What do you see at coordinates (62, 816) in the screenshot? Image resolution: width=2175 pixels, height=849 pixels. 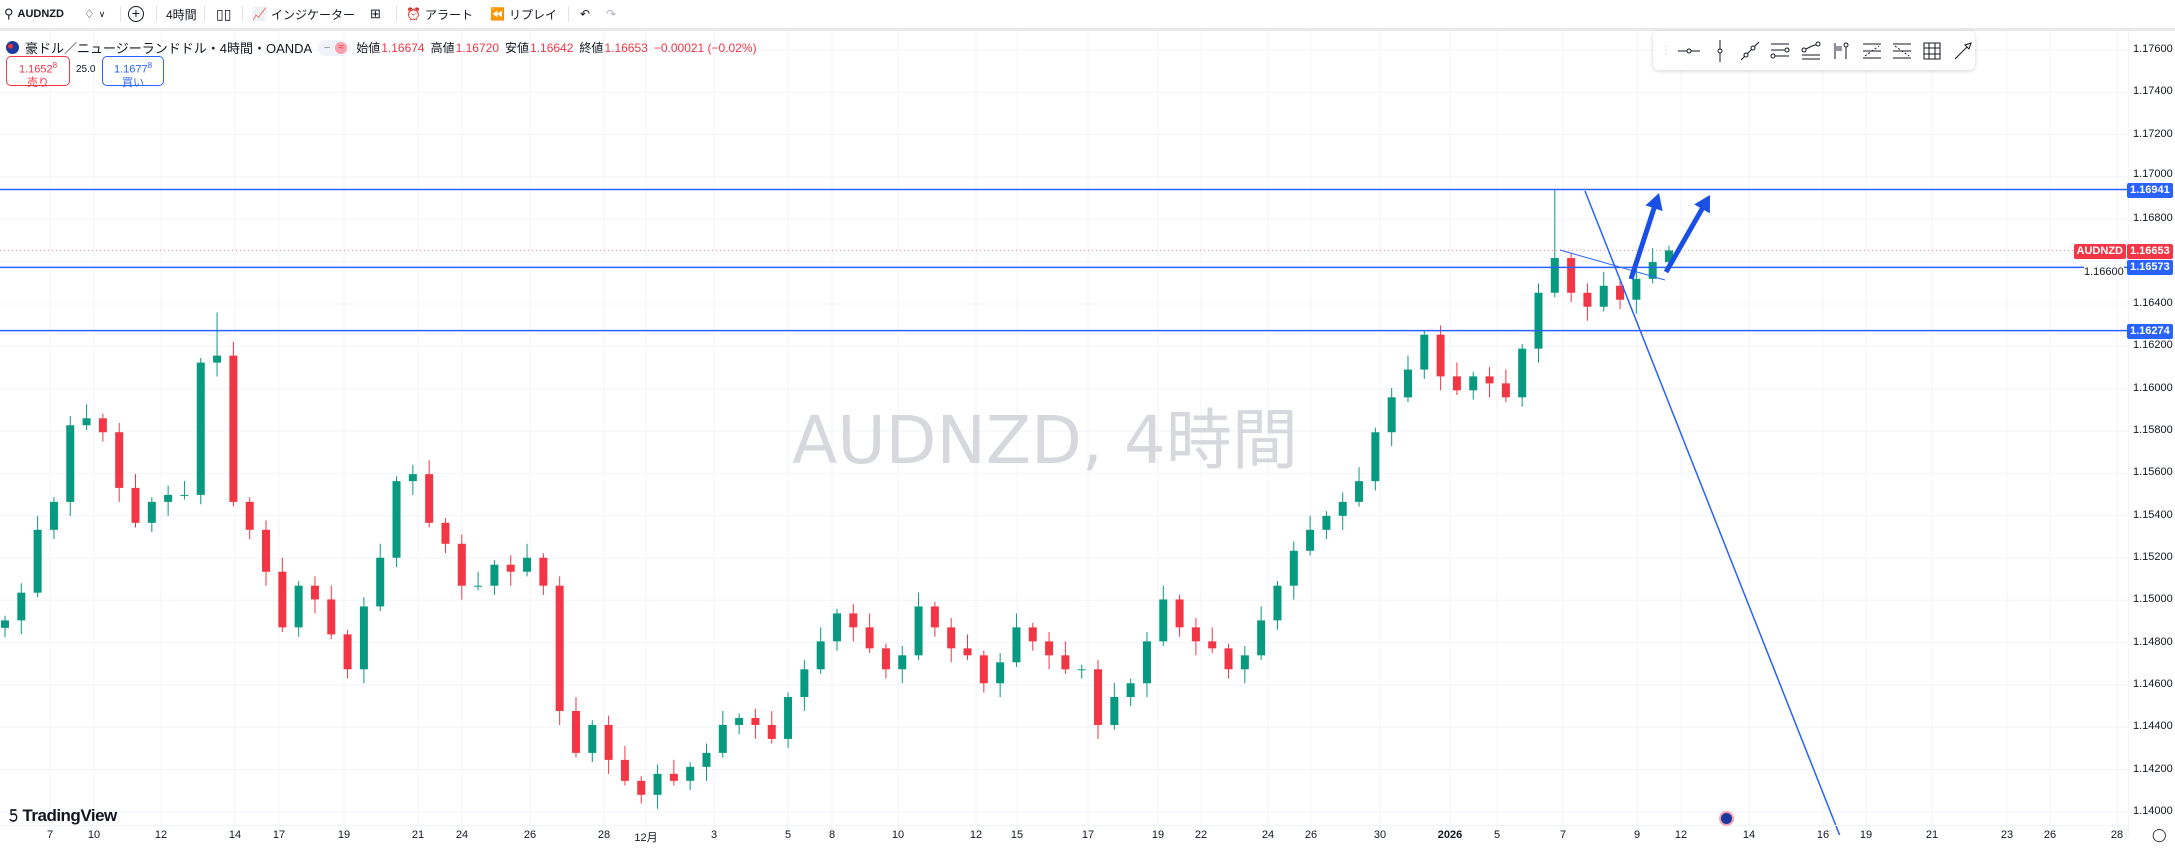 I see `tradingview-logo: 𝟻 TradingView` at bounding box center [62, 816].